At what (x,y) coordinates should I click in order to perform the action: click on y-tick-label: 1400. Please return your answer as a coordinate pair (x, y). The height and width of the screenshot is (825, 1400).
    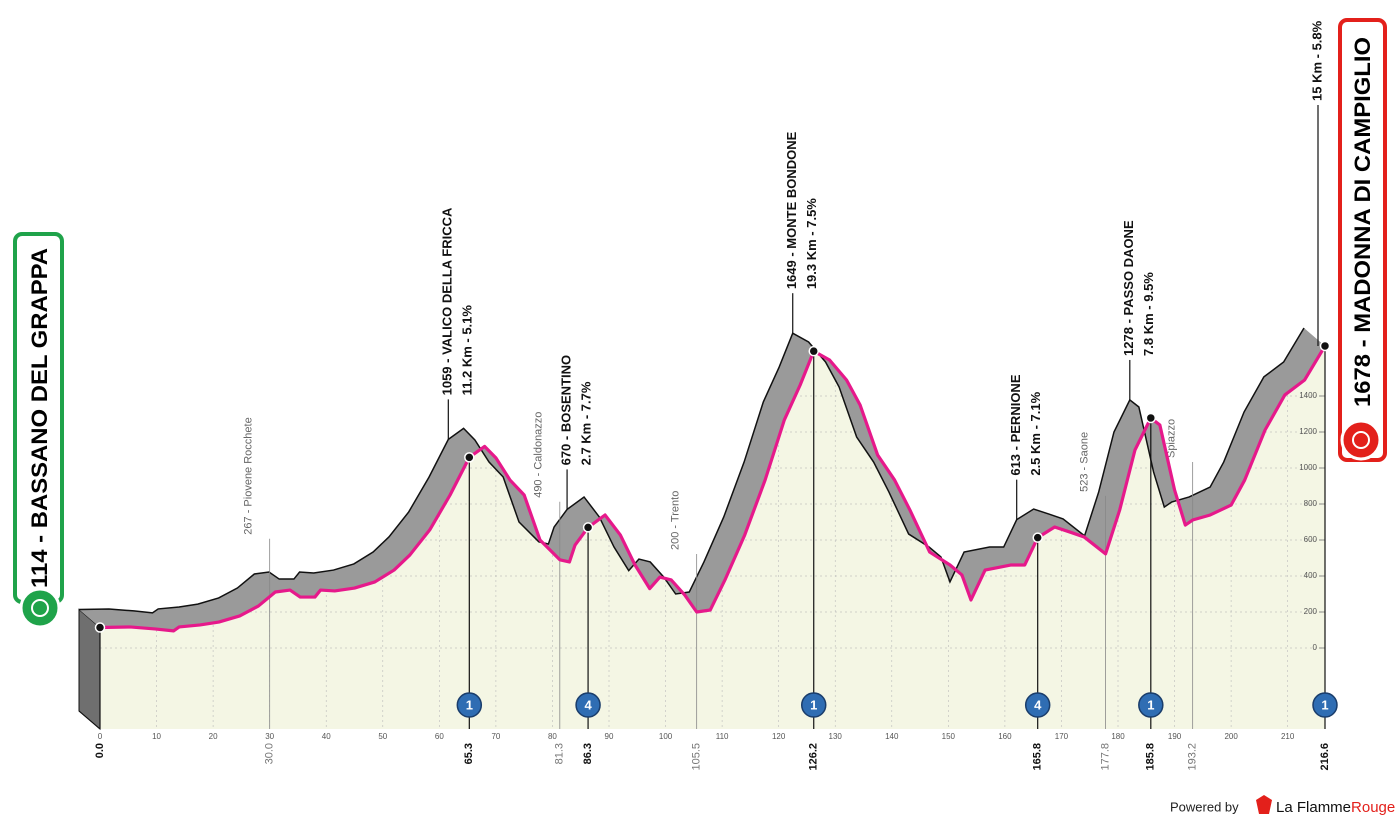
    Looking at the image, I should click on (1308, 395).